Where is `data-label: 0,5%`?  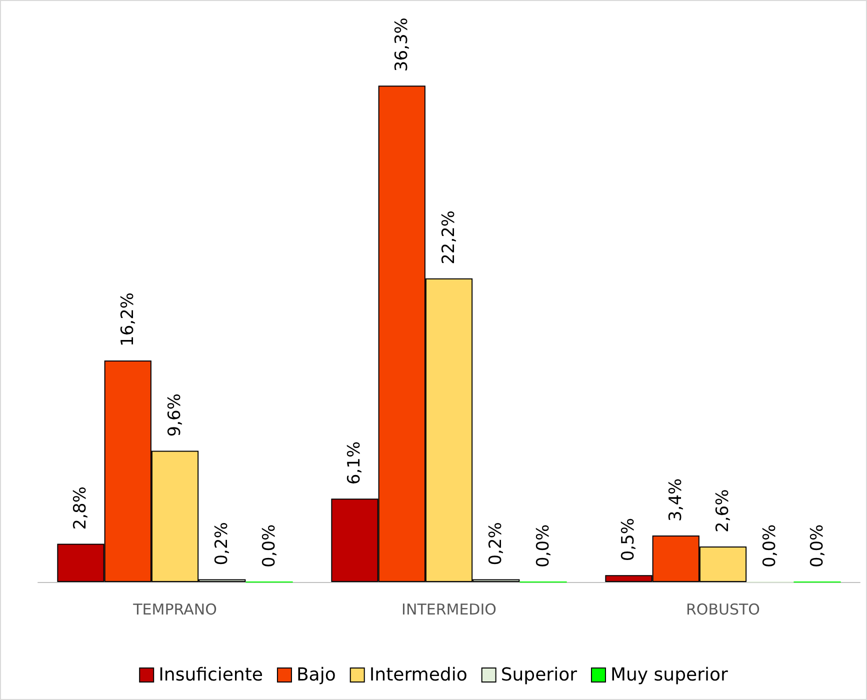
data-label: 0,5% is located at coordinates (628, 540).